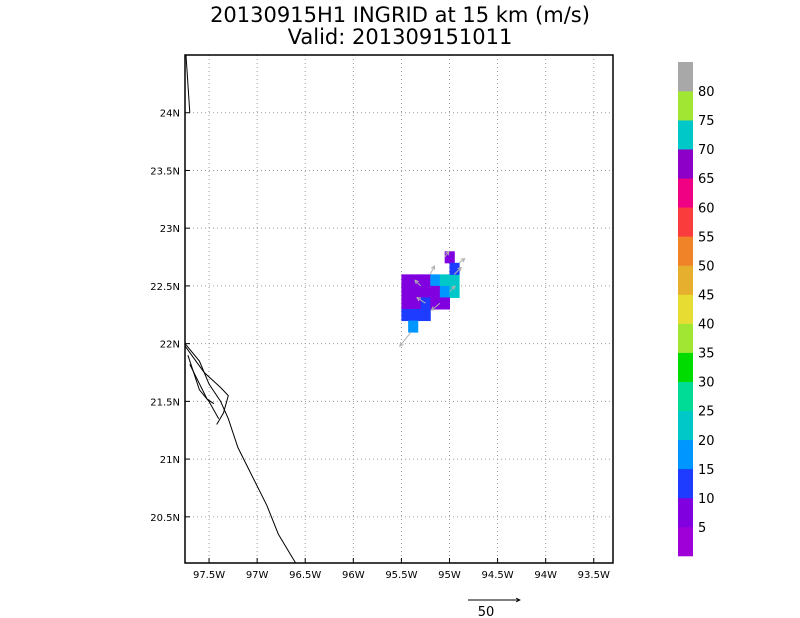 The image size is (800, 618). What do you see at coordinates (449, 575) in the screenshot?
I see `x-tick-label: 95W` at bounding box center [449, 575].